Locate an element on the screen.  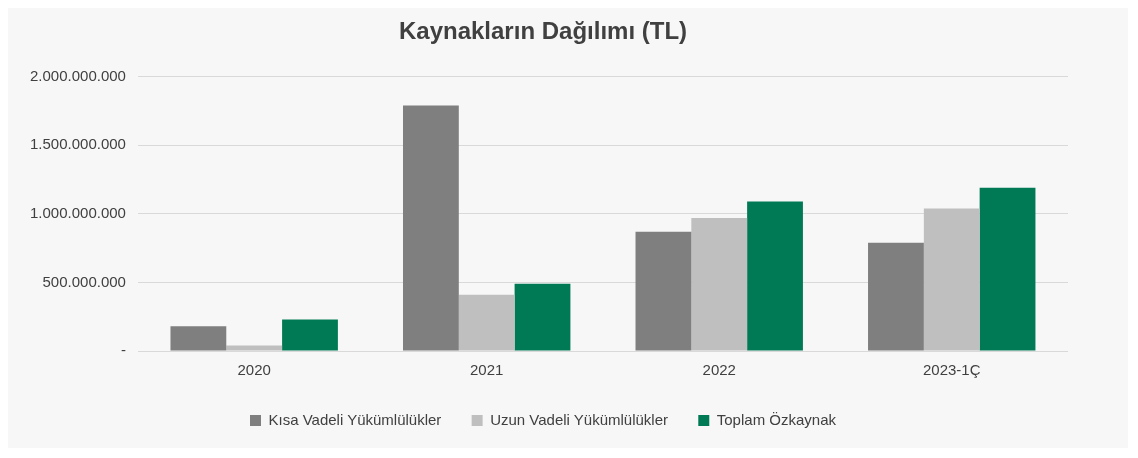
x-tick-label: 2020 is located at coordinates (254, 370).